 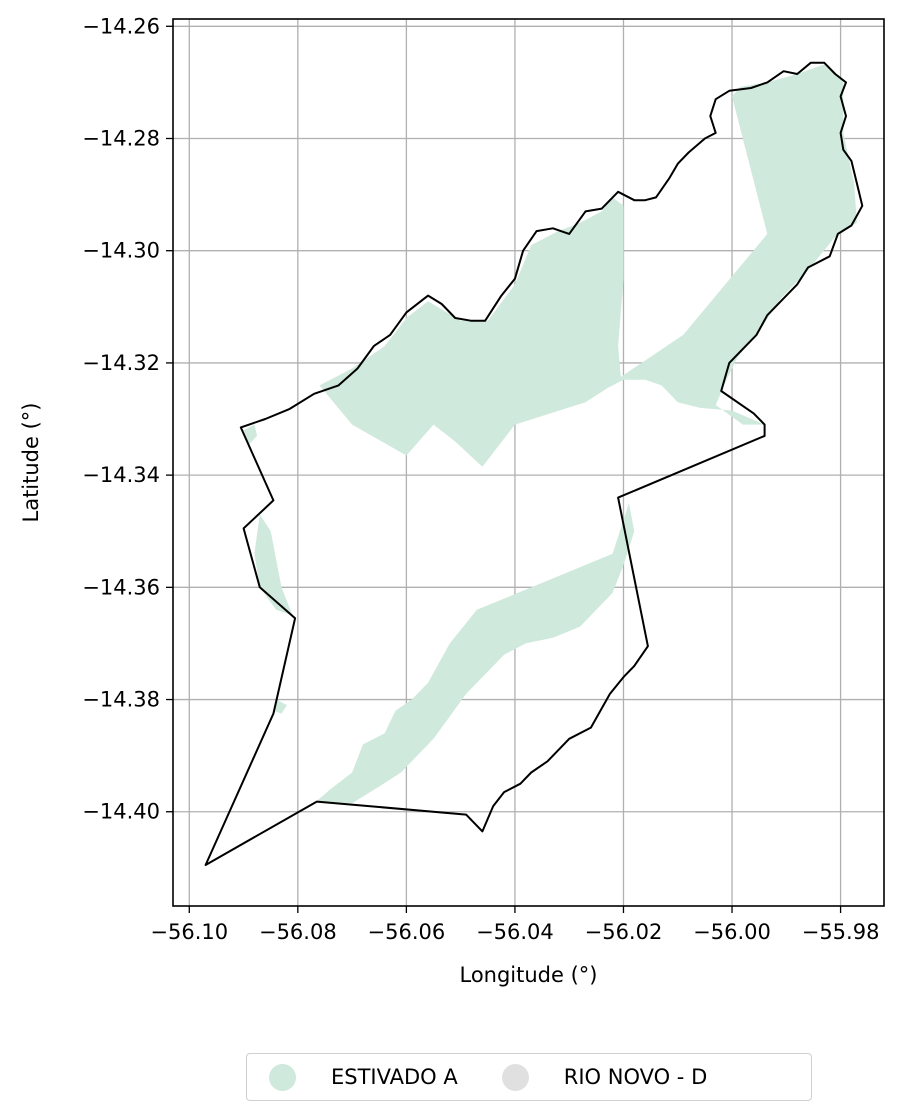 I want to click on legend: ESTIVADO A RIO NOVO - D, so click(x=529, y=1077).